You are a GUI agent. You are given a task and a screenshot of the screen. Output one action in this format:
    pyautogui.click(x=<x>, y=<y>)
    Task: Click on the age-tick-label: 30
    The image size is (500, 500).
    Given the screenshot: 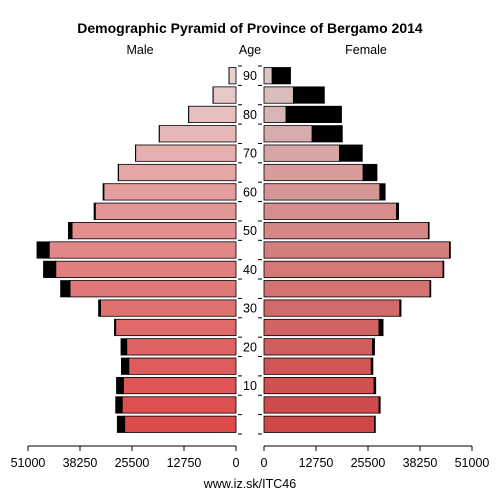 What is the action you would take?
    pyautogui.click(x=250, y=309)
    